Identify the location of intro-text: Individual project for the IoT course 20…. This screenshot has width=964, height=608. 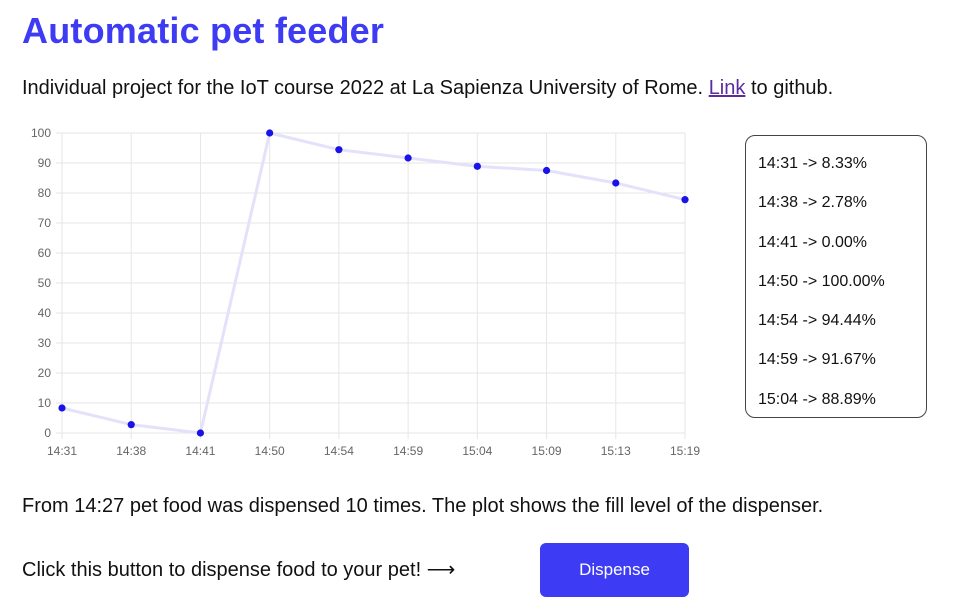
(363, 88).